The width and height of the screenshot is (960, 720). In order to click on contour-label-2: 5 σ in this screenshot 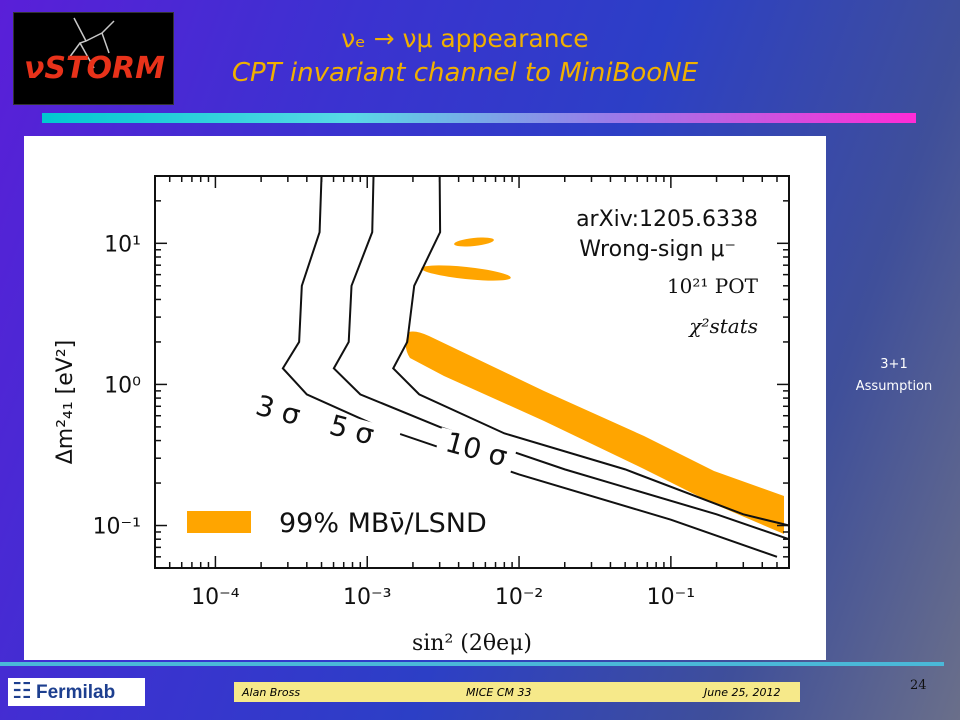, I will do `click(351, 429)`.